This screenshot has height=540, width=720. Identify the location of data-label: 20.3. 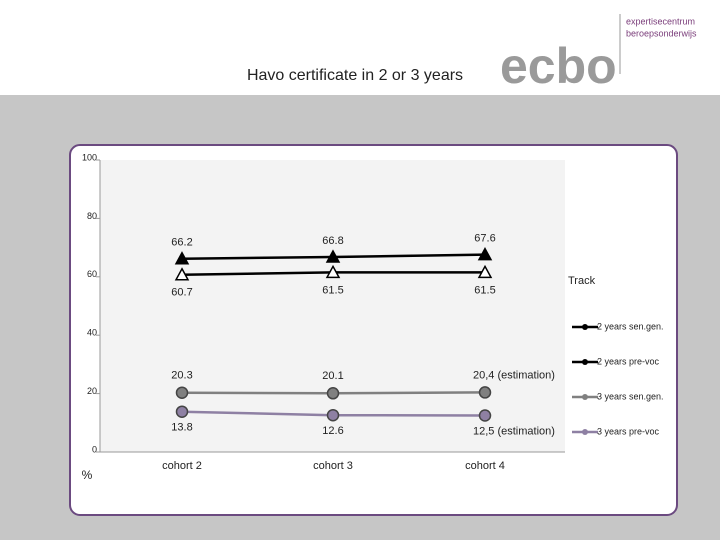
(181, 376).